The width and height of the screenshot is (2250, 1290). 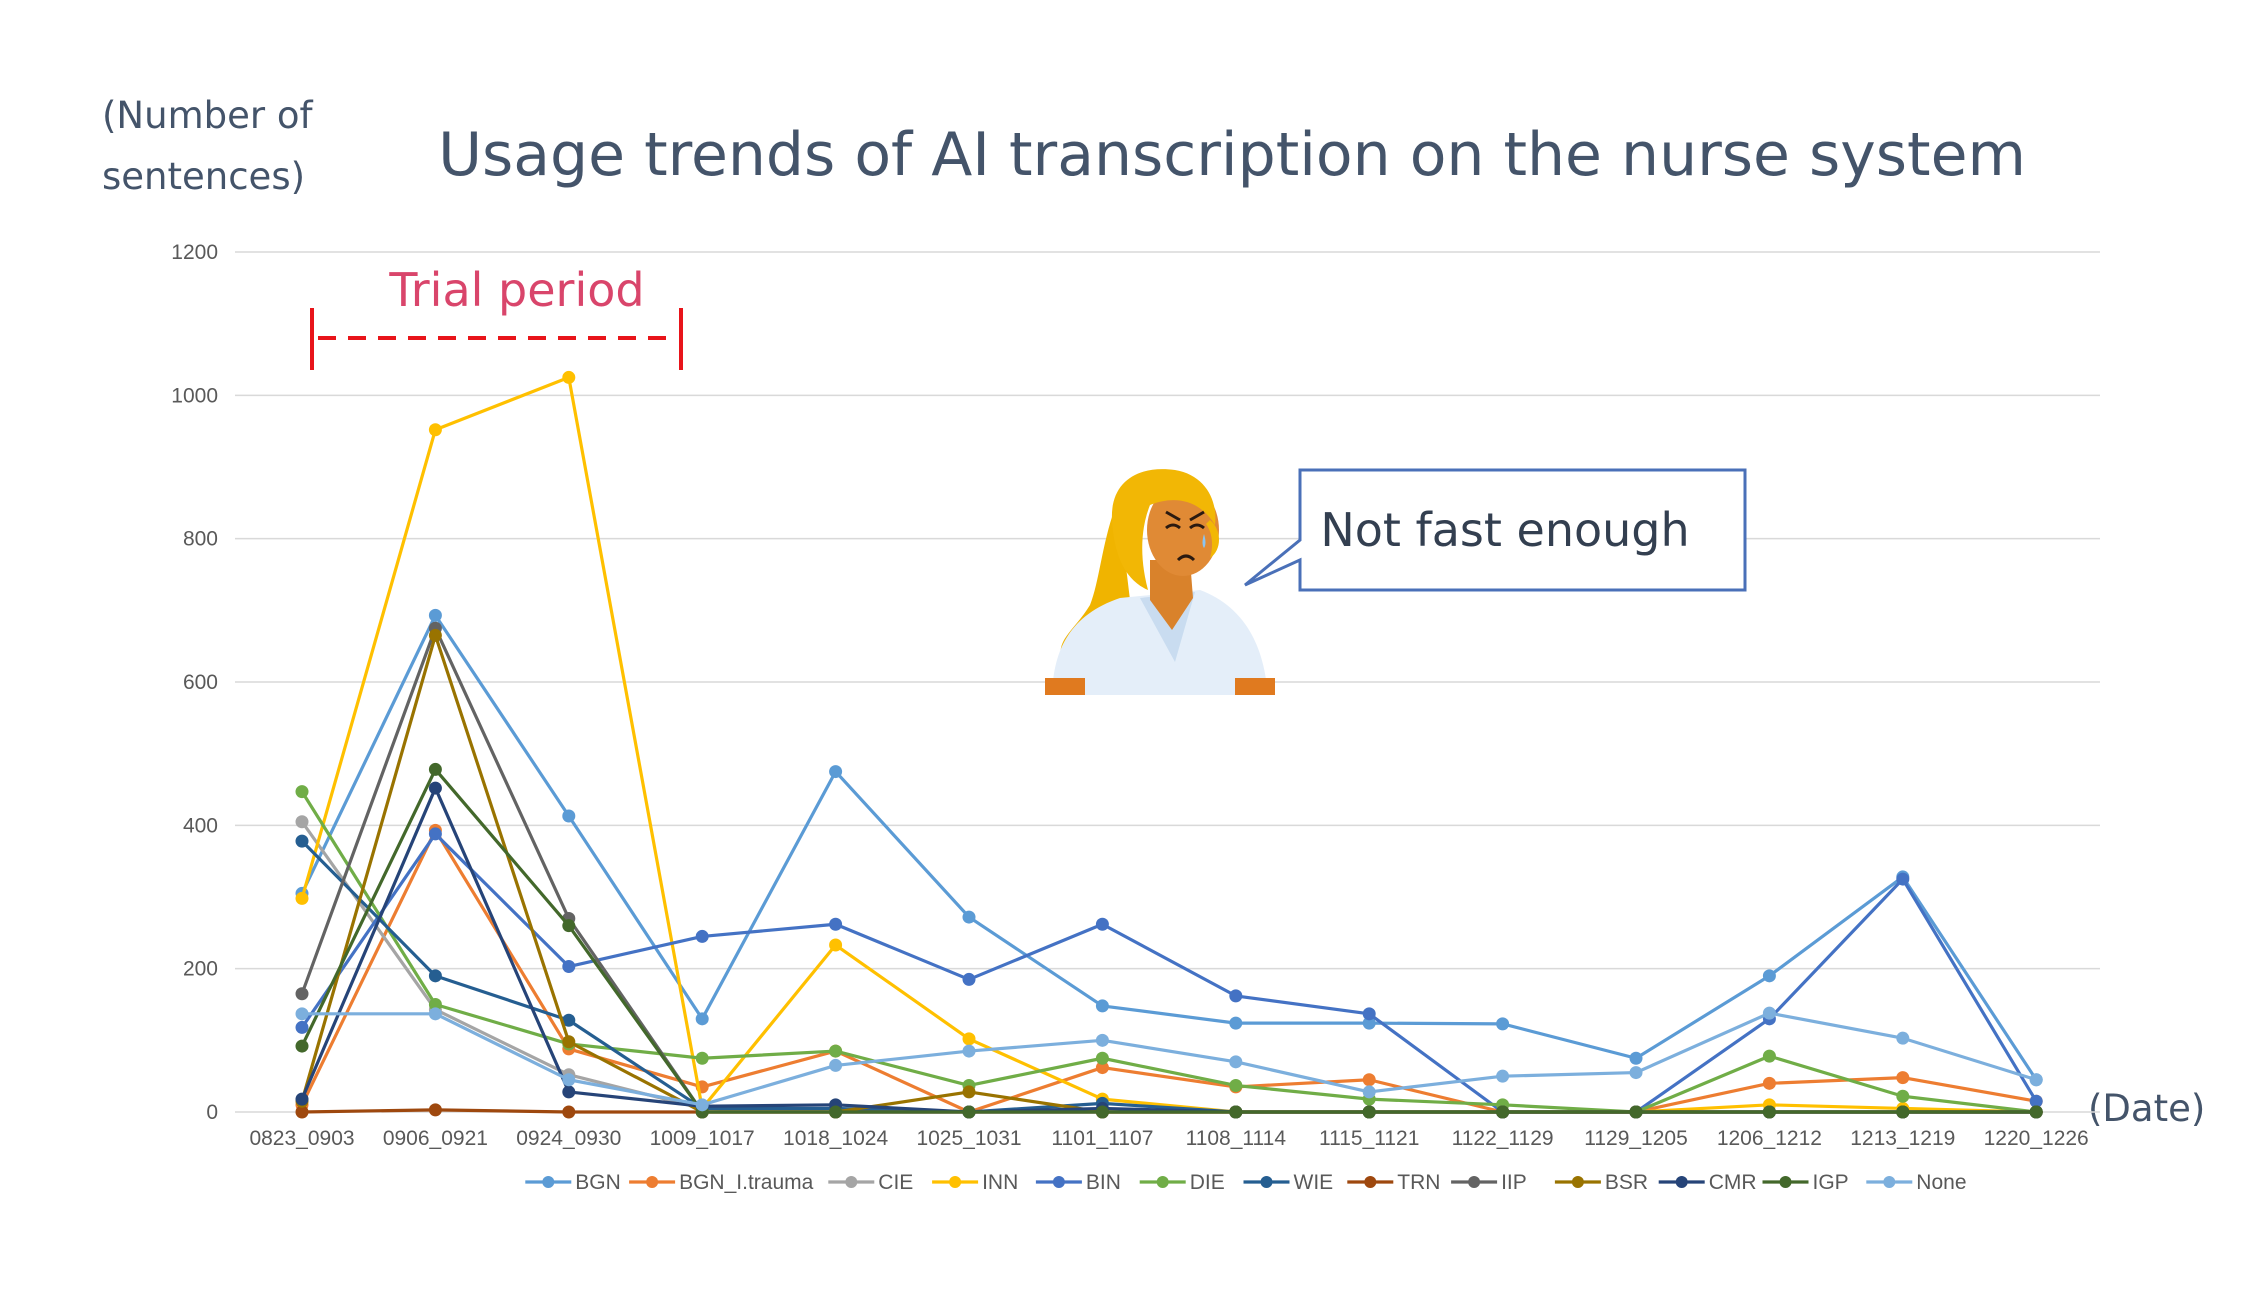 I want to click on legend-item: INN, so click(x=975, y=1182).